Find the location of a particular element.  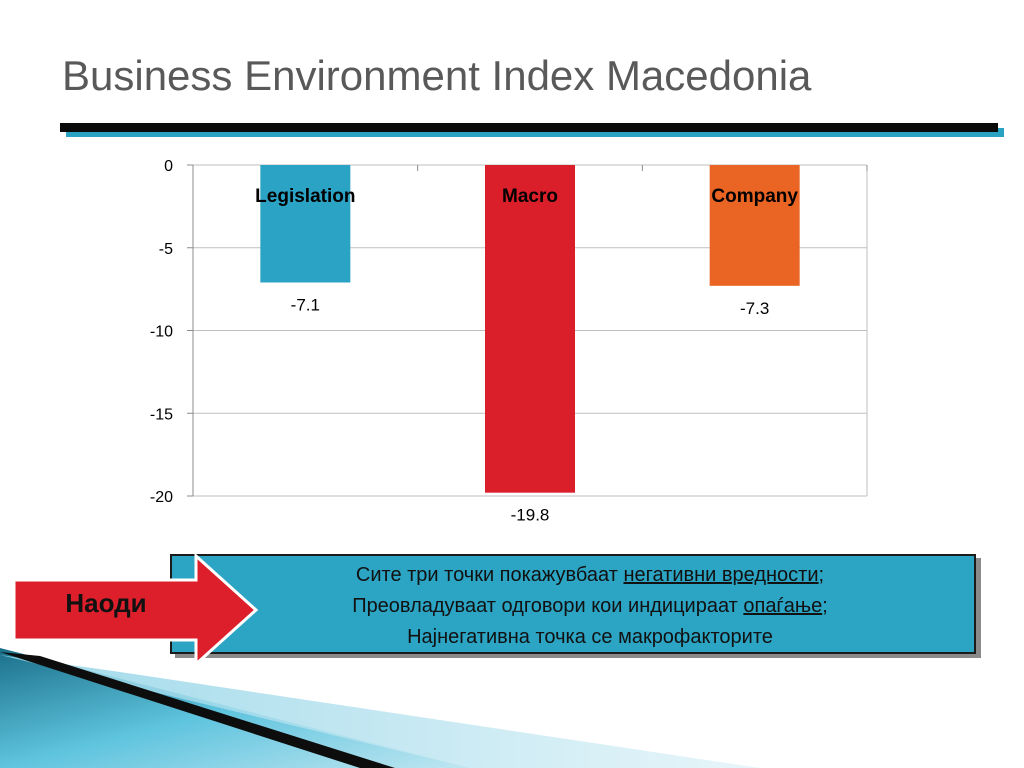

y-tick-label: -10 is located at coordinates (161, 332).